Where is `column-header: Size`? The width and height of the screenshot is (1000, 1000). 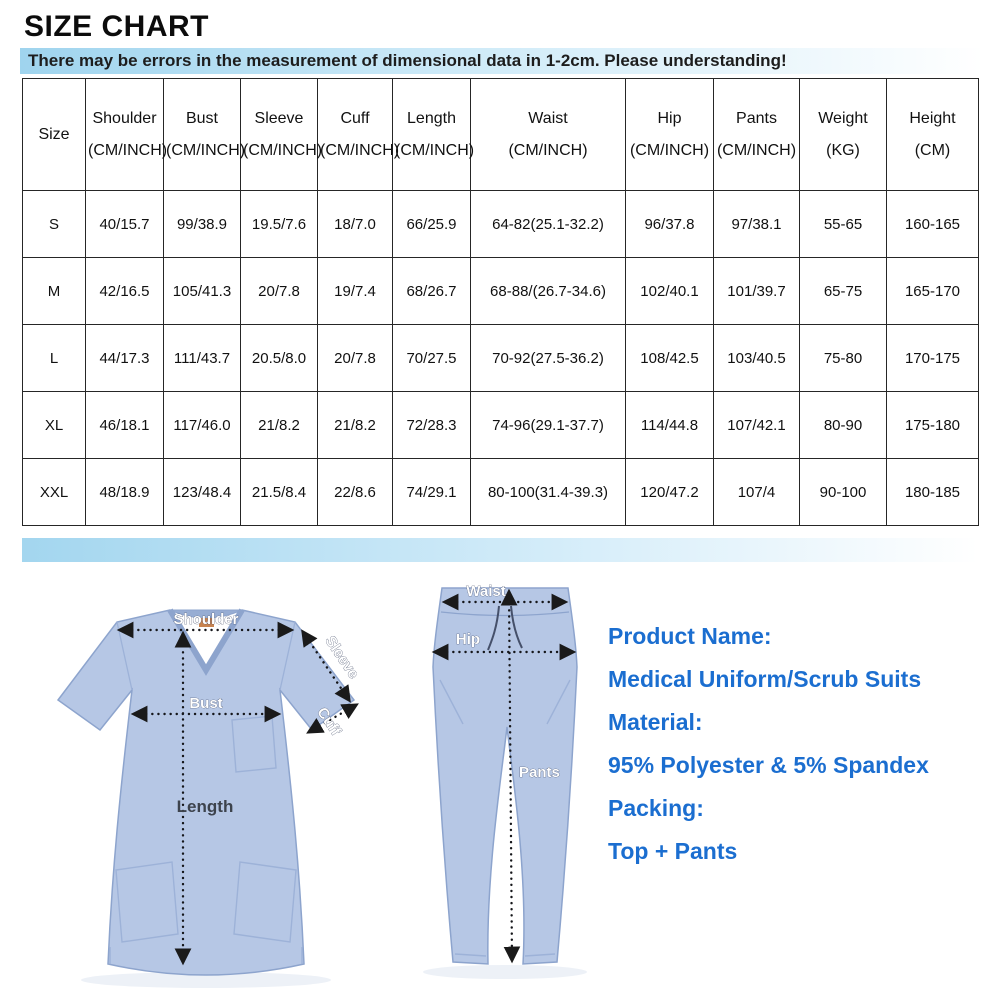 column-header: Size is located at coordinates (54, 134).